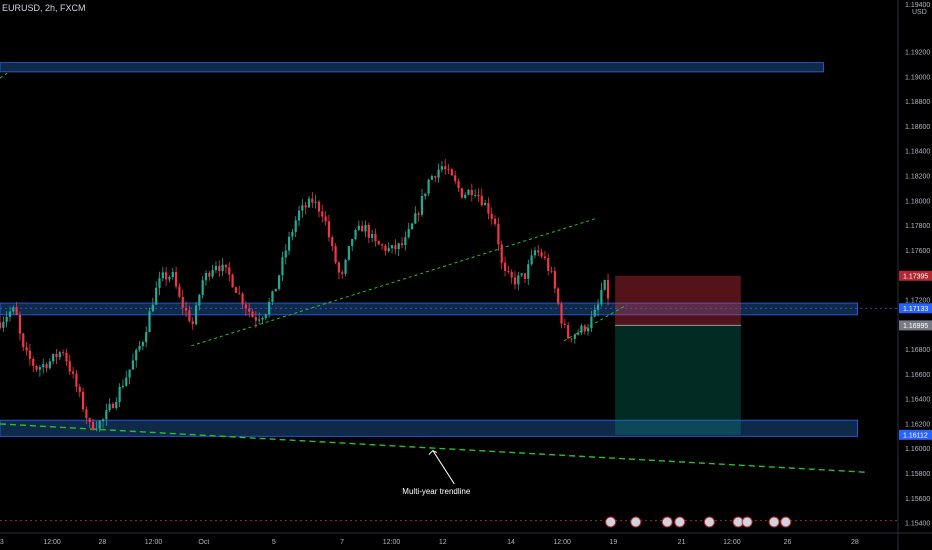 This screenshot has height=550, width=932. What do you see at coordinates (436, 491) in the screenshot?
I see `annotation-text: Multi-year trendline` at bounding box center [436, 491].